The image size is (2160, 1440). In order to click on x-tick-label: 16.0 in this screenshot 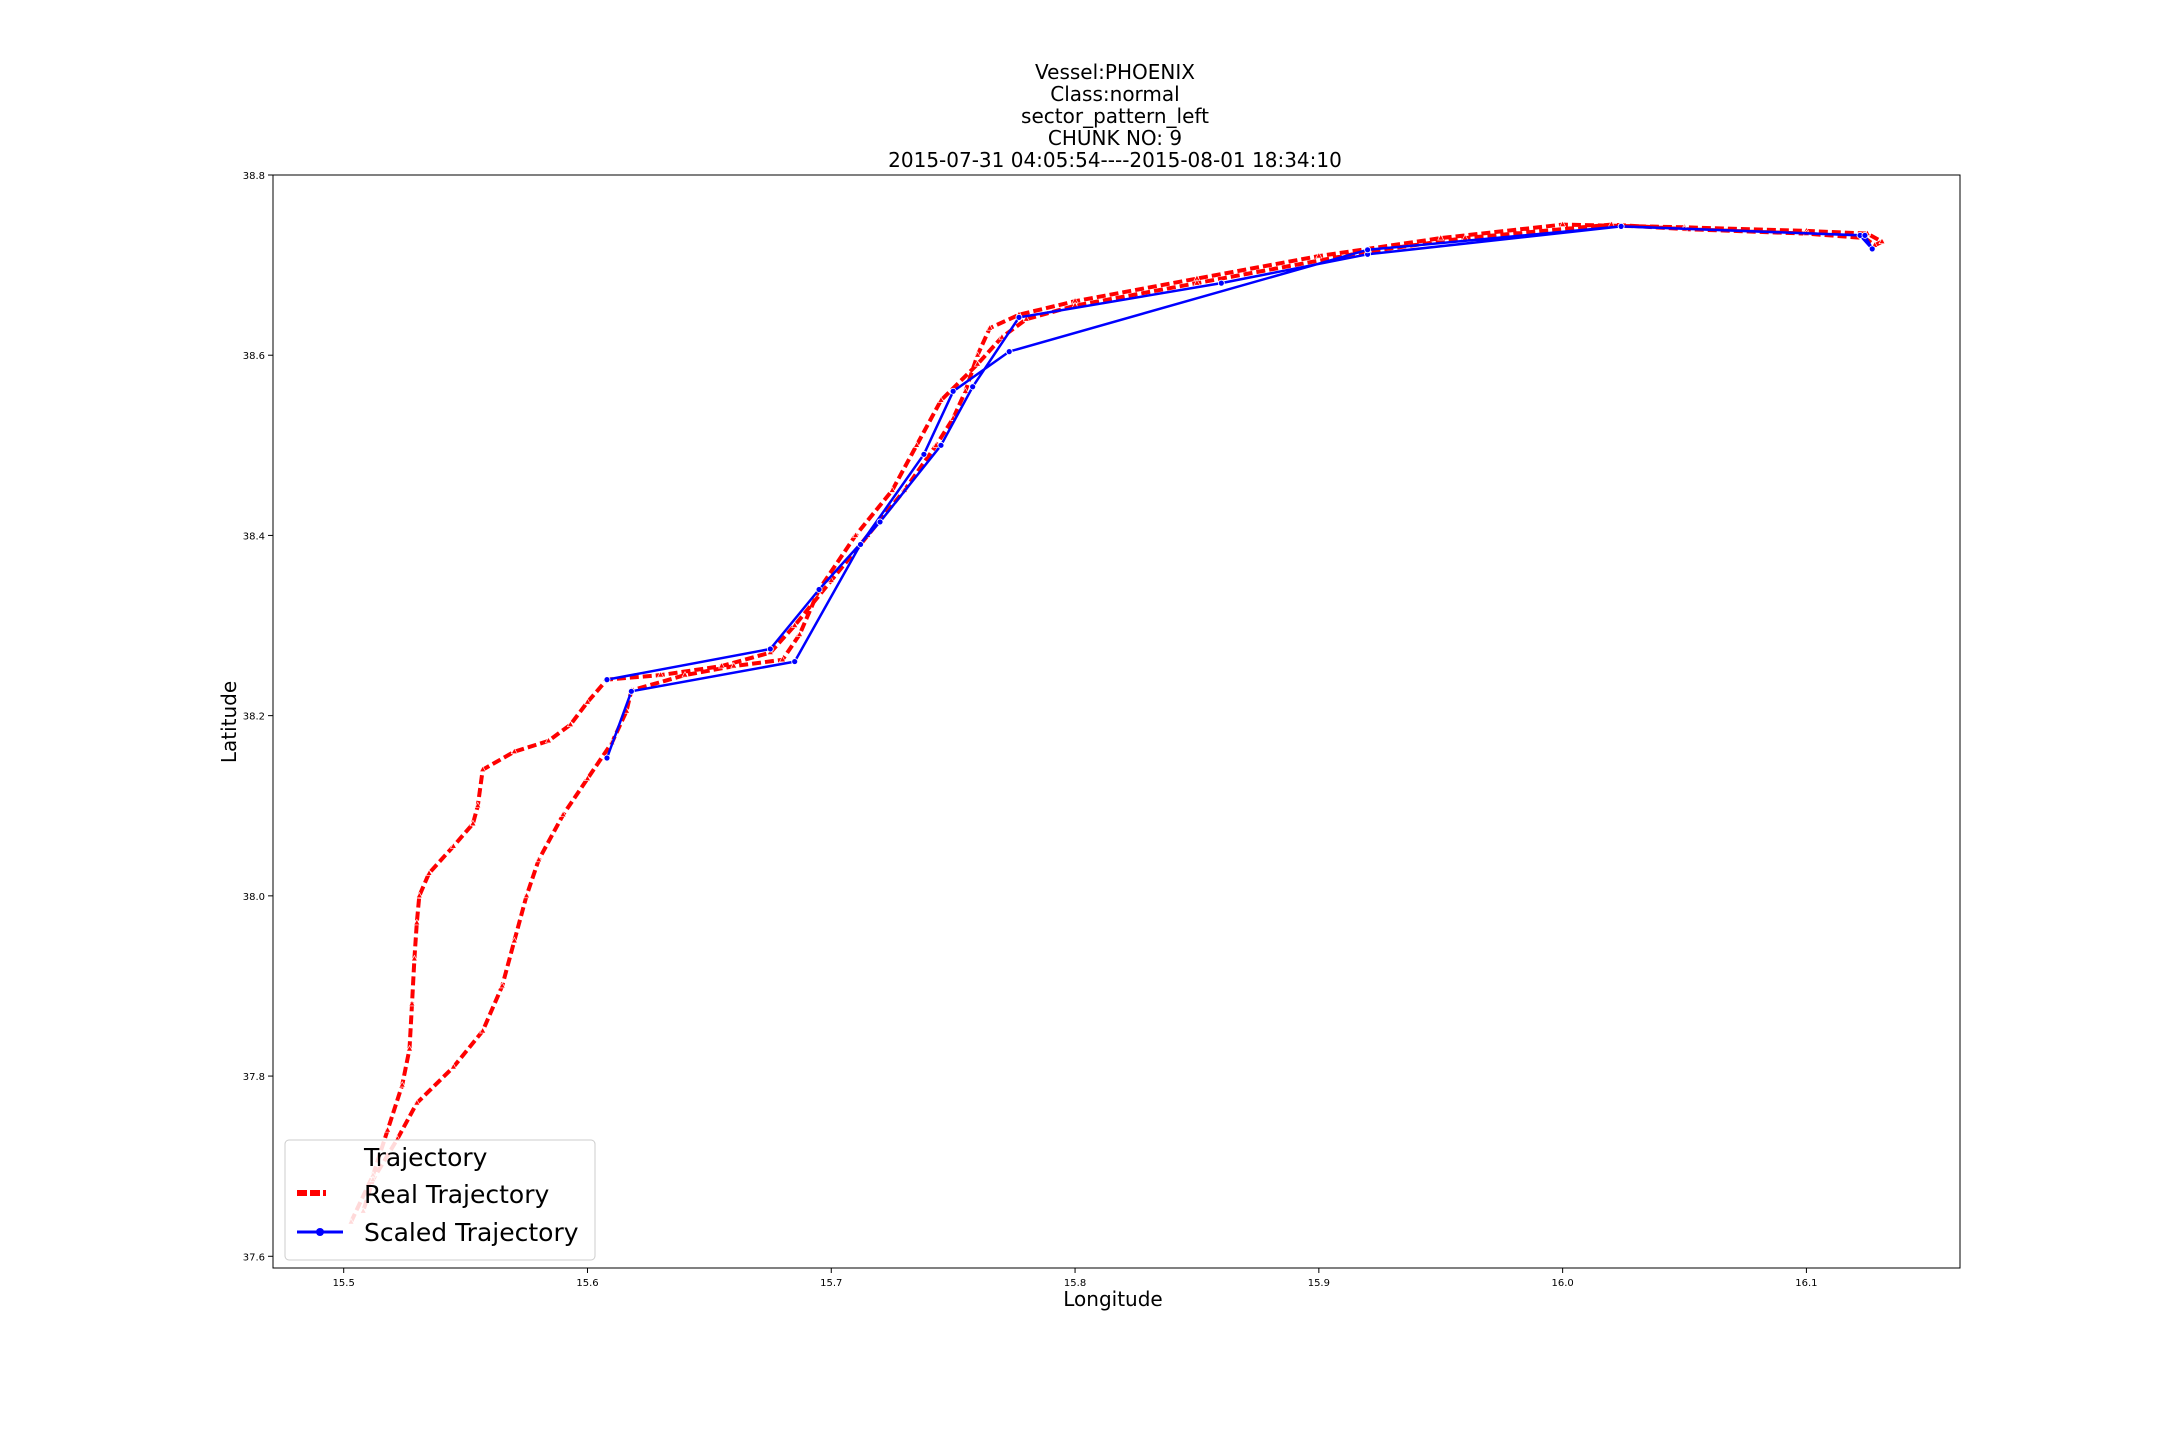, I will do `click(1562, 1283)`.